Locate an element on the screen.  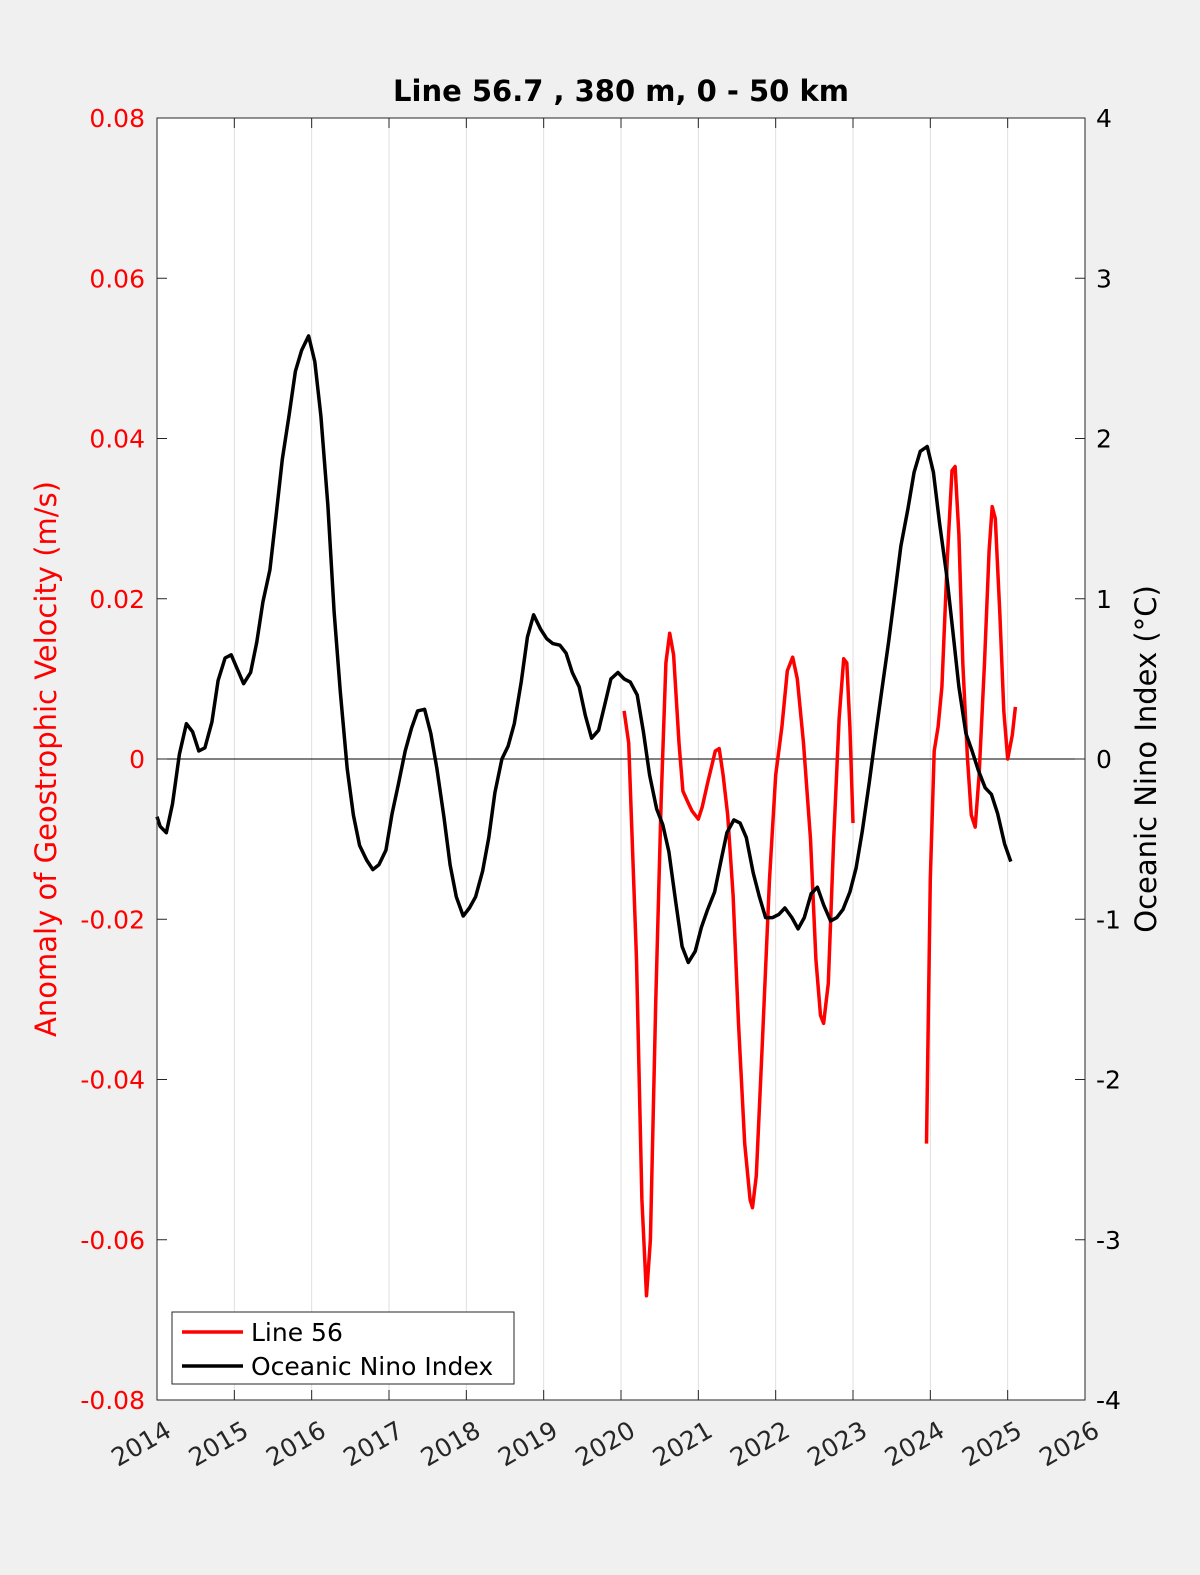
legend-box is located at coordinates (343, 1348).